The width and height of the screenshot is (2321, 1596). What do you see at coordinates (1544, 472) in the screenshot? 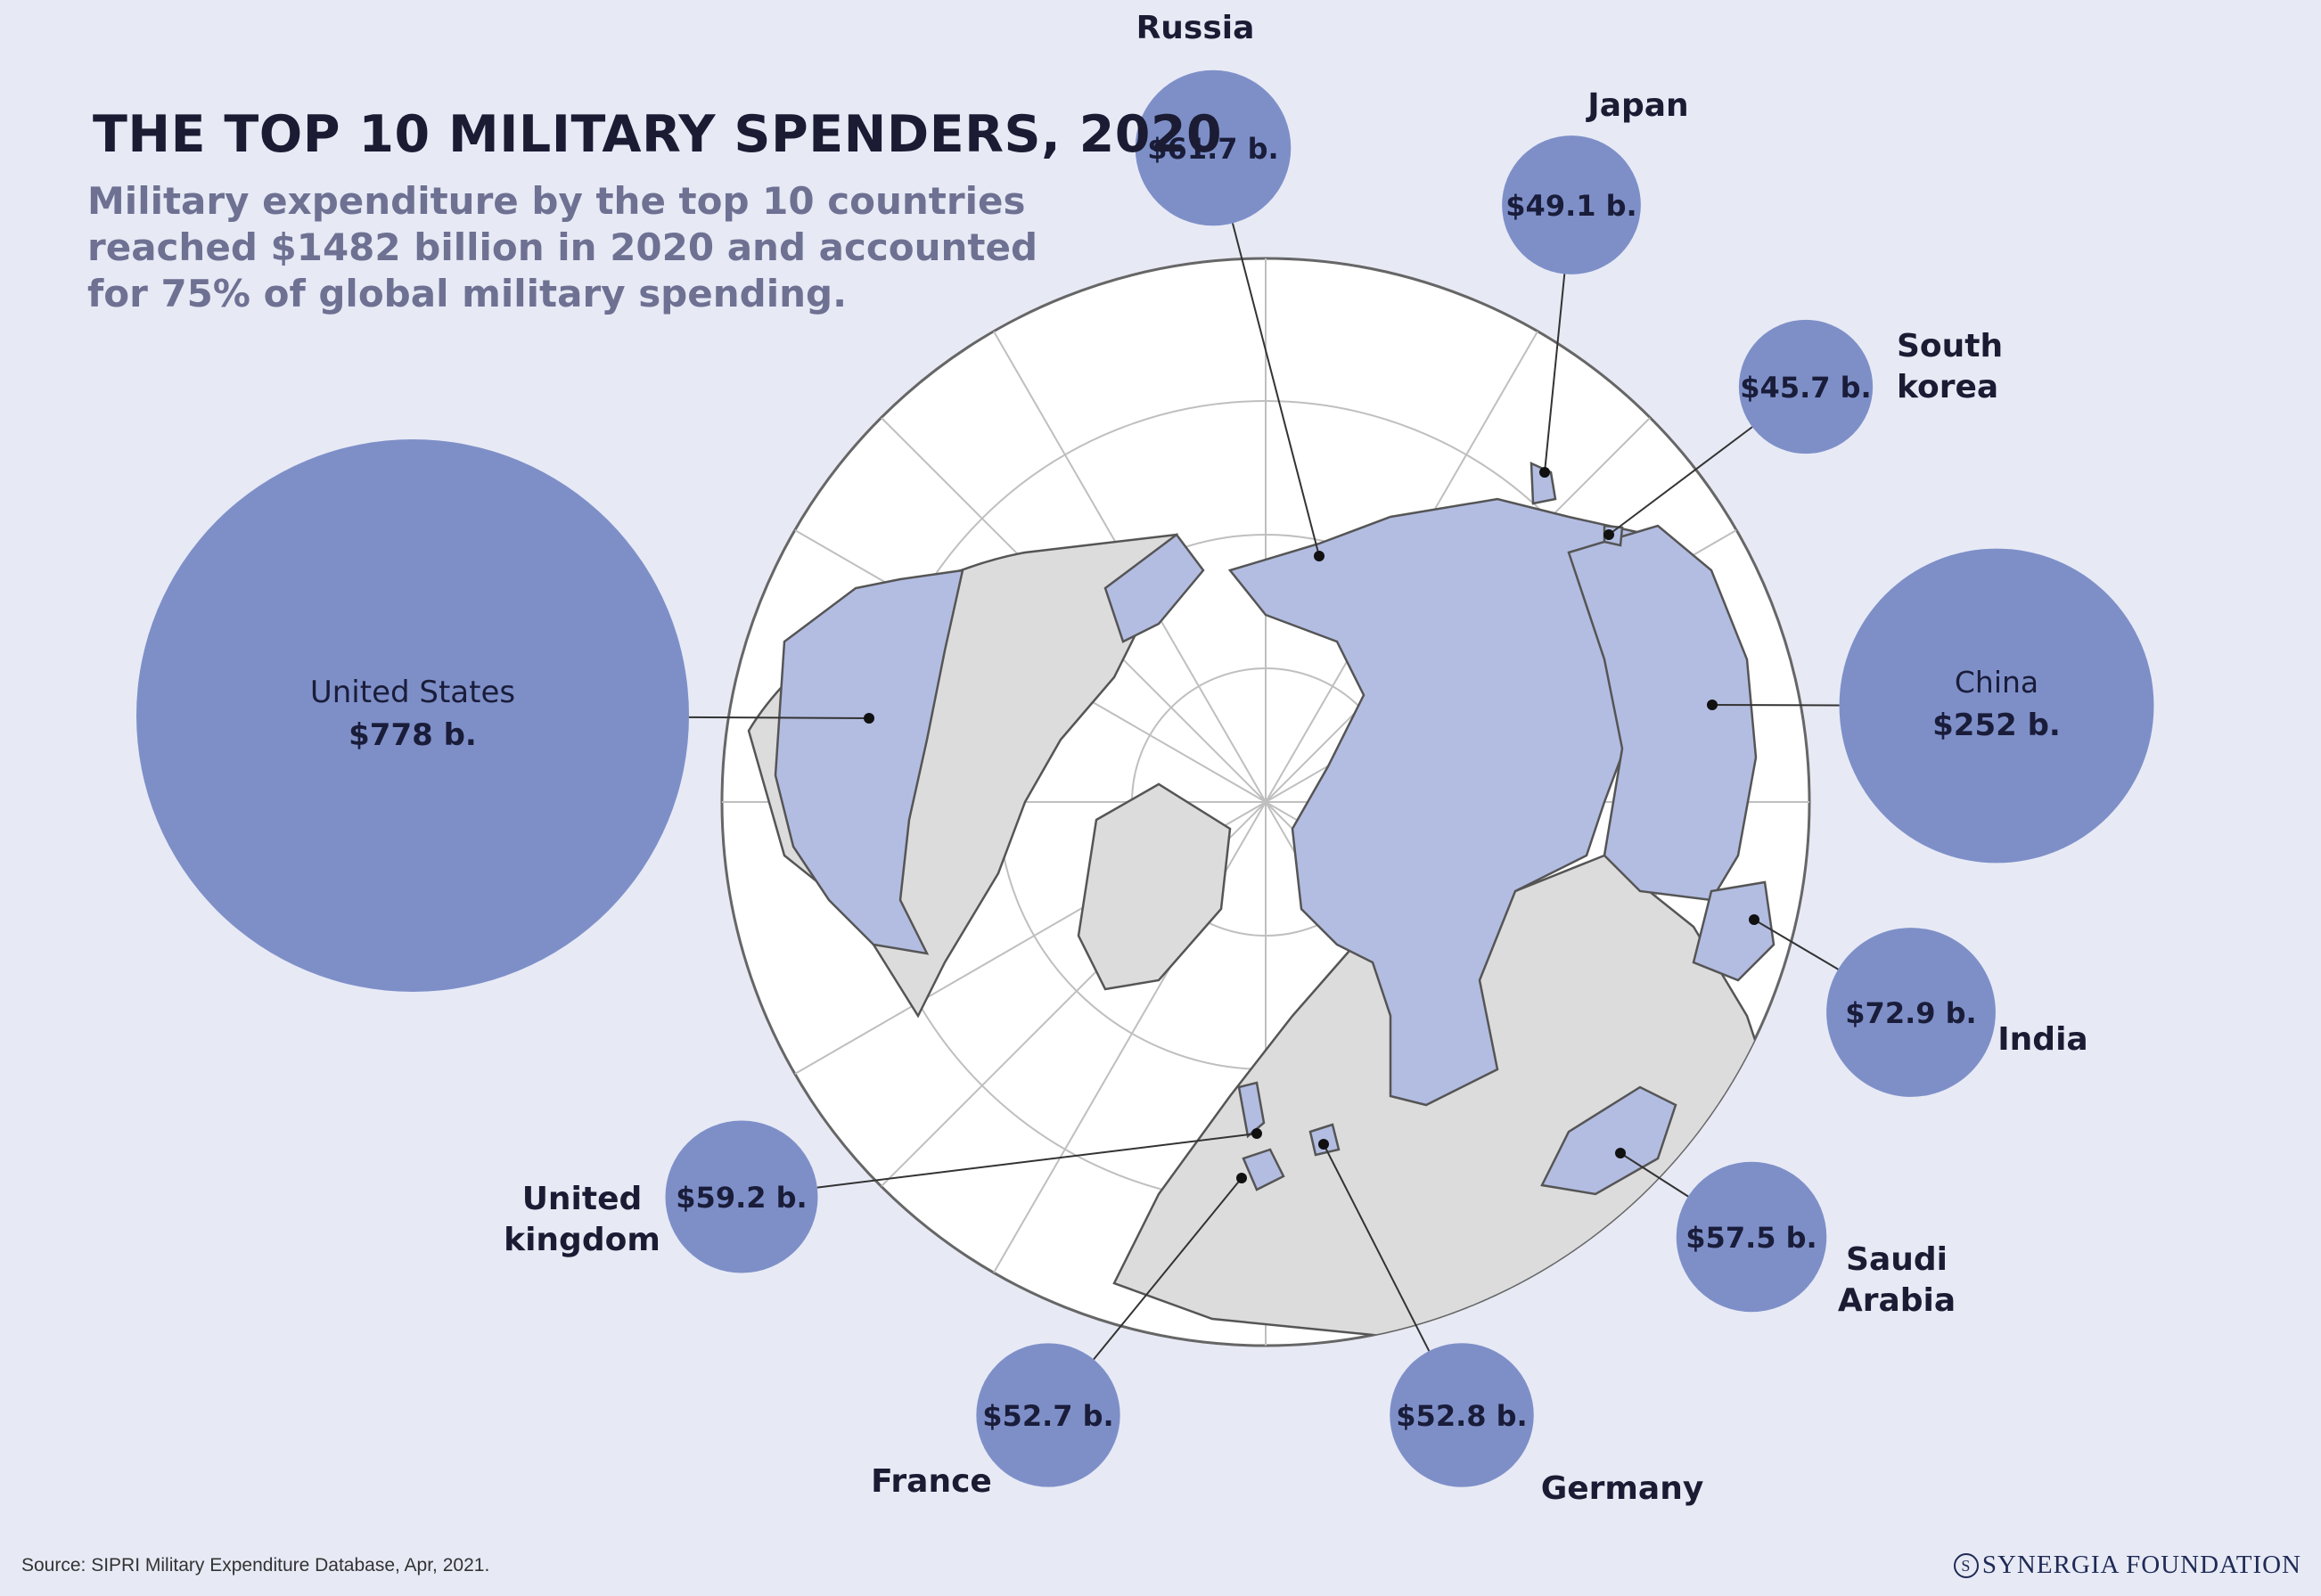
I see `location-dot-japan` at bounding box center [1544, 472].